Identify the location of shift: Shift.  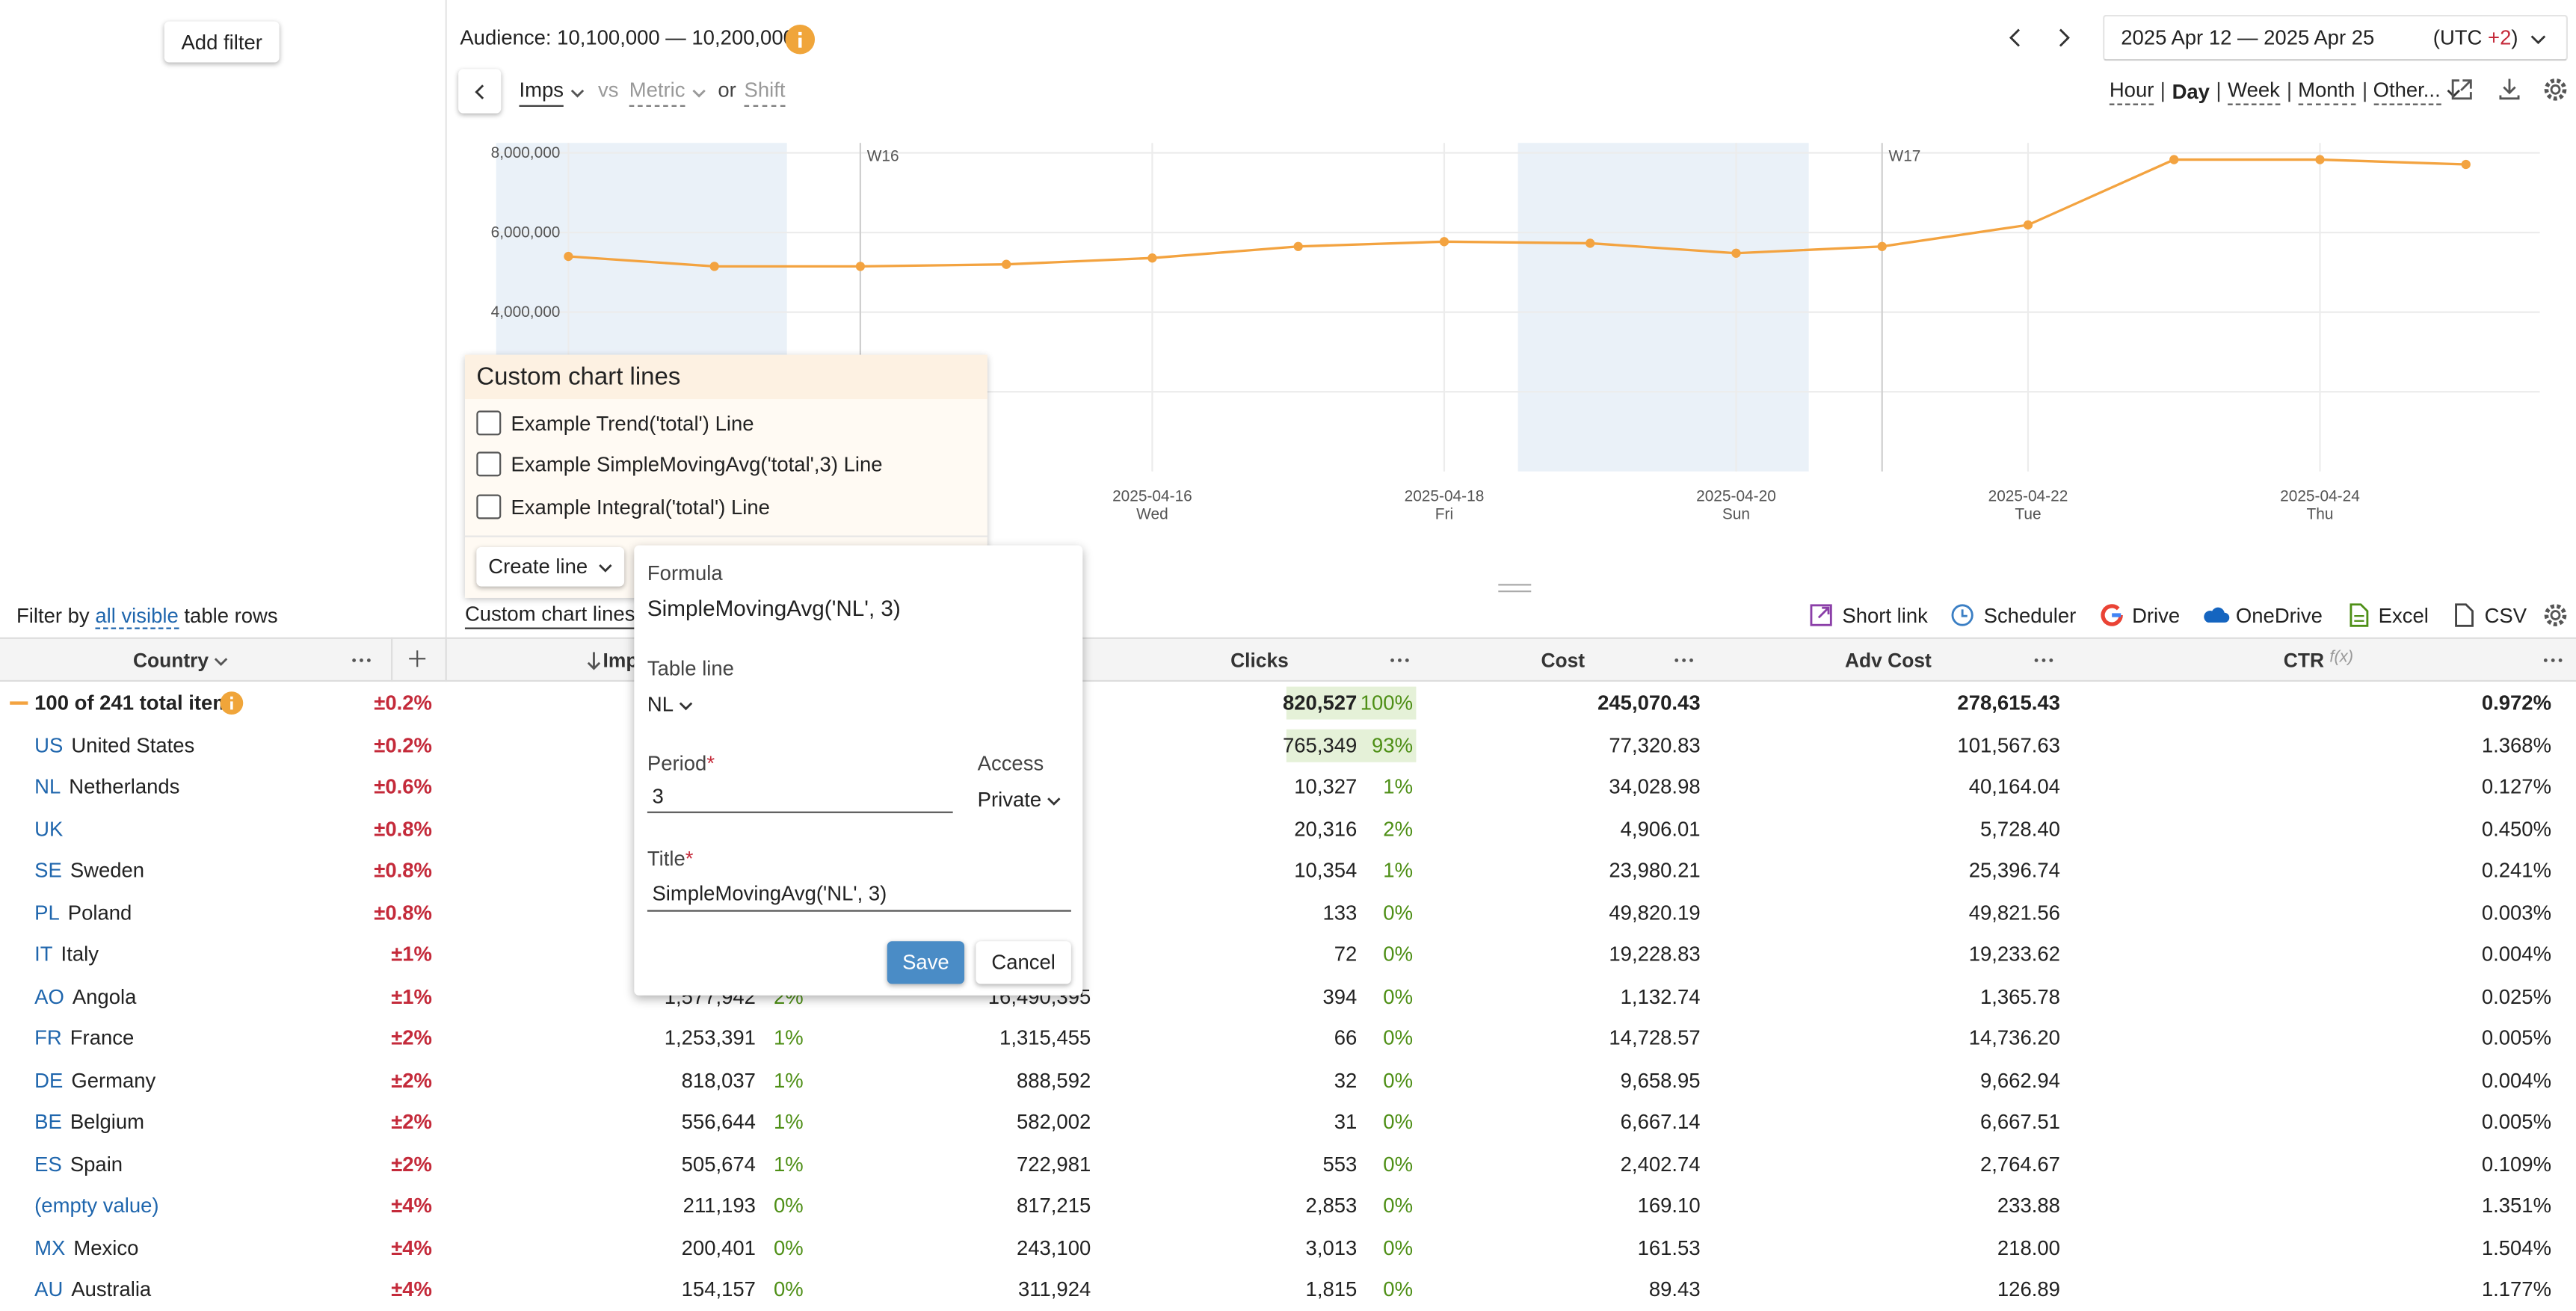
(765, 92).